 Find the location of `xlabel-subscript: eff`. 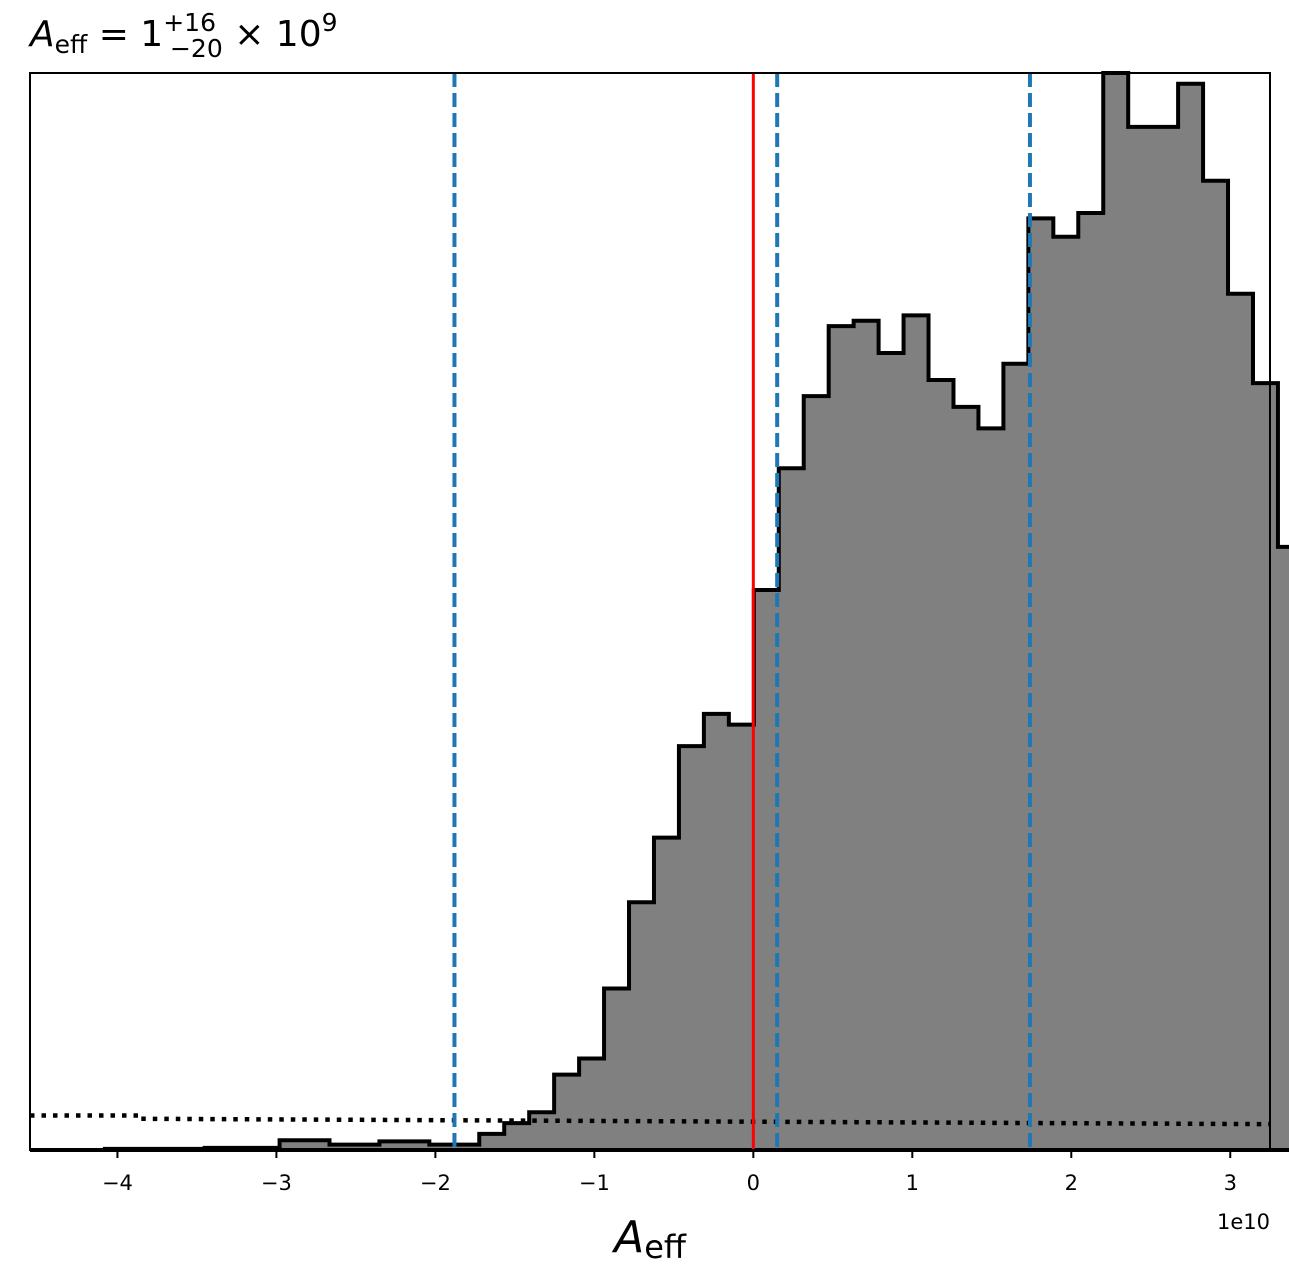

xlabel-subscript: eff is located at coordinates (665, 1247).